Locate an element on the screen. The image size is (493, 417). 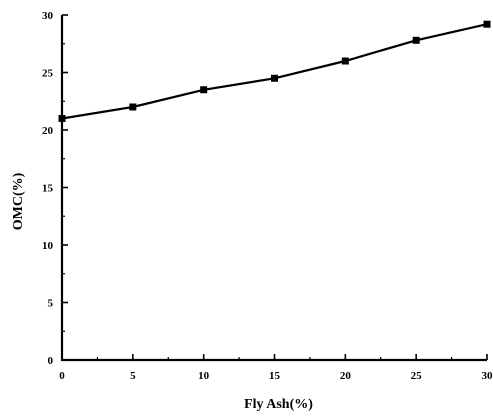
x-tick-label: 10 is located at coordinates (204, 376).